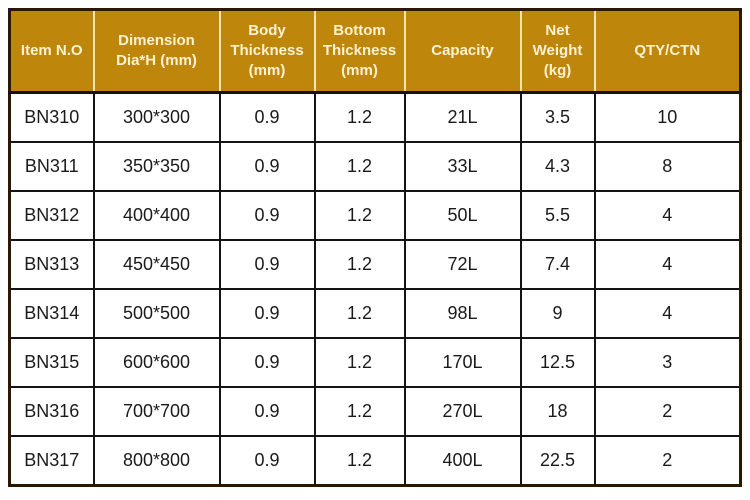 The width and height of the screenshot is (750, 500). What do you see at coordinates (462, 215) in the screenshot?
I see `cell-capacity: 50L` at bounding box center [462, 215].